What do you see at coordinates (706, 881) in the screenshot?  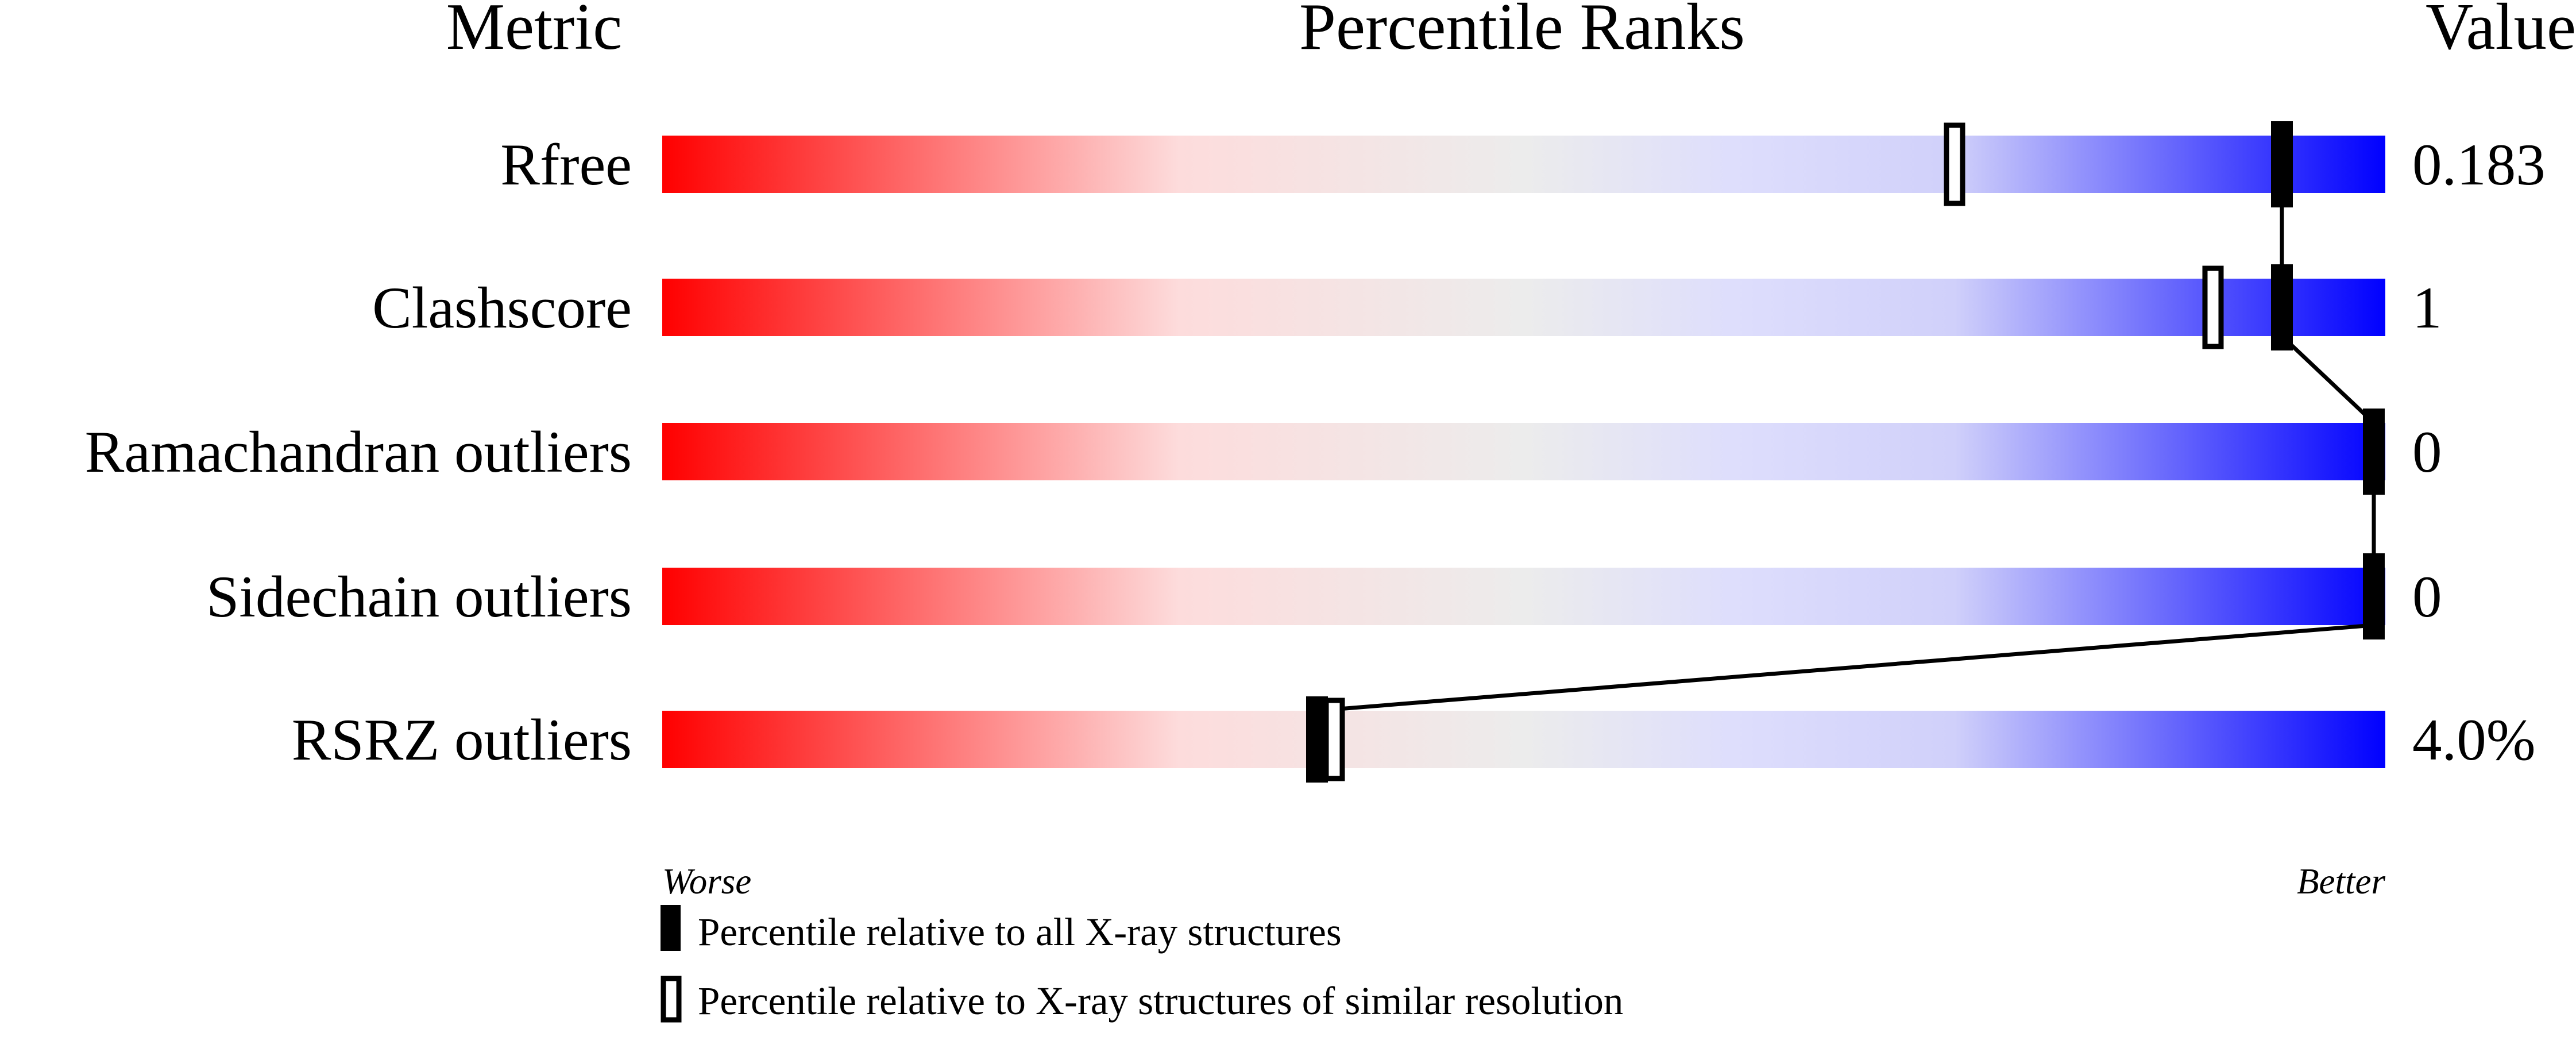 I see `axis-worse-label: Worse` at bounding box center [706, 881].